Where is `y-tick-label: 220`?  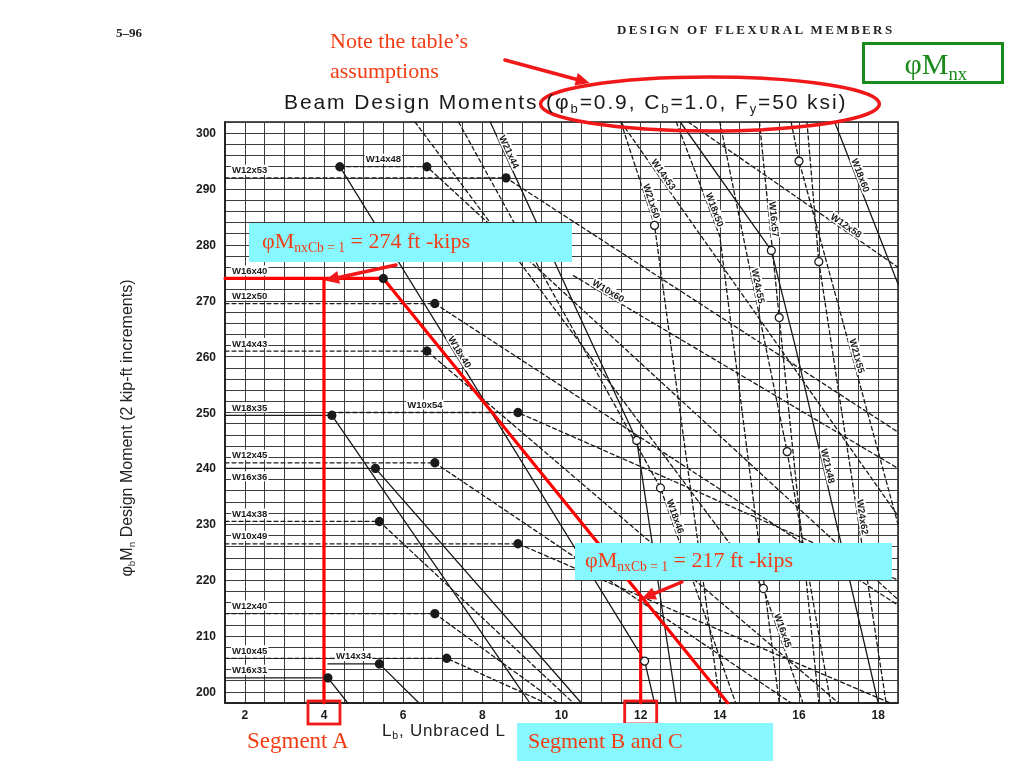
y-tick-label: 220 is located at coordinates (206, 580).